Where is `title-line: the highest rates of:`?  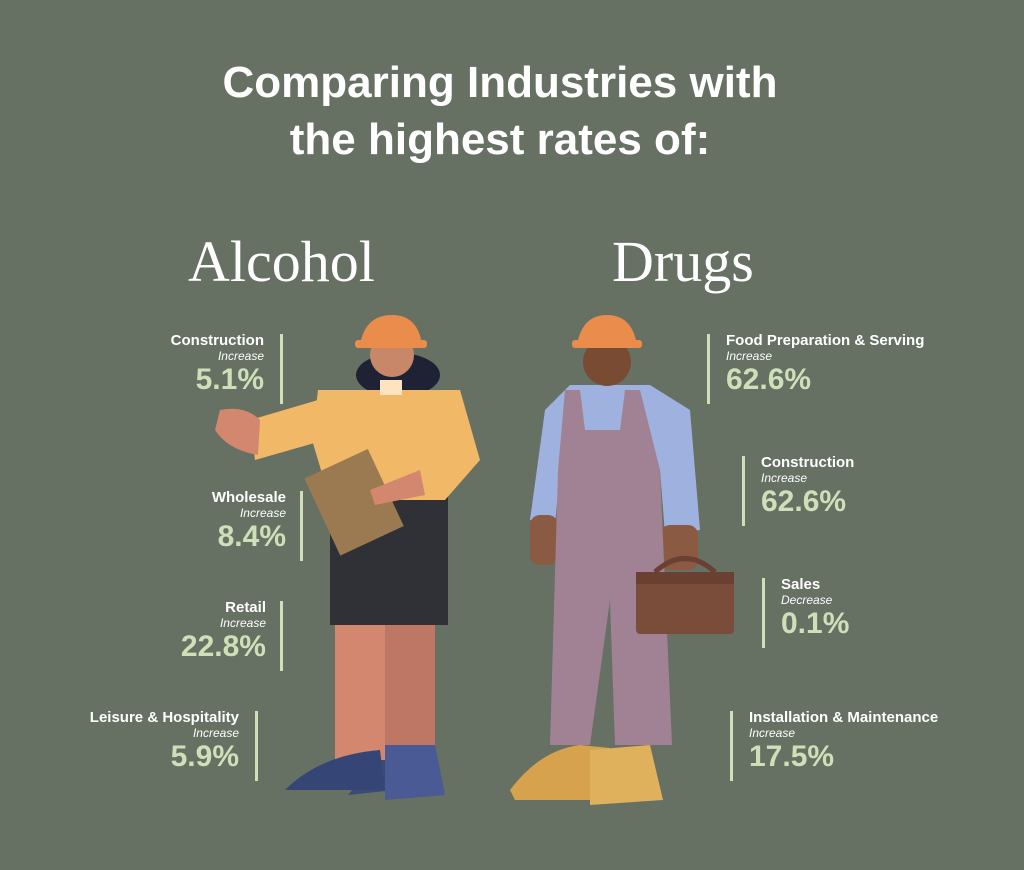
title-line: the highest rates of: is located at coordinates (500, 139).